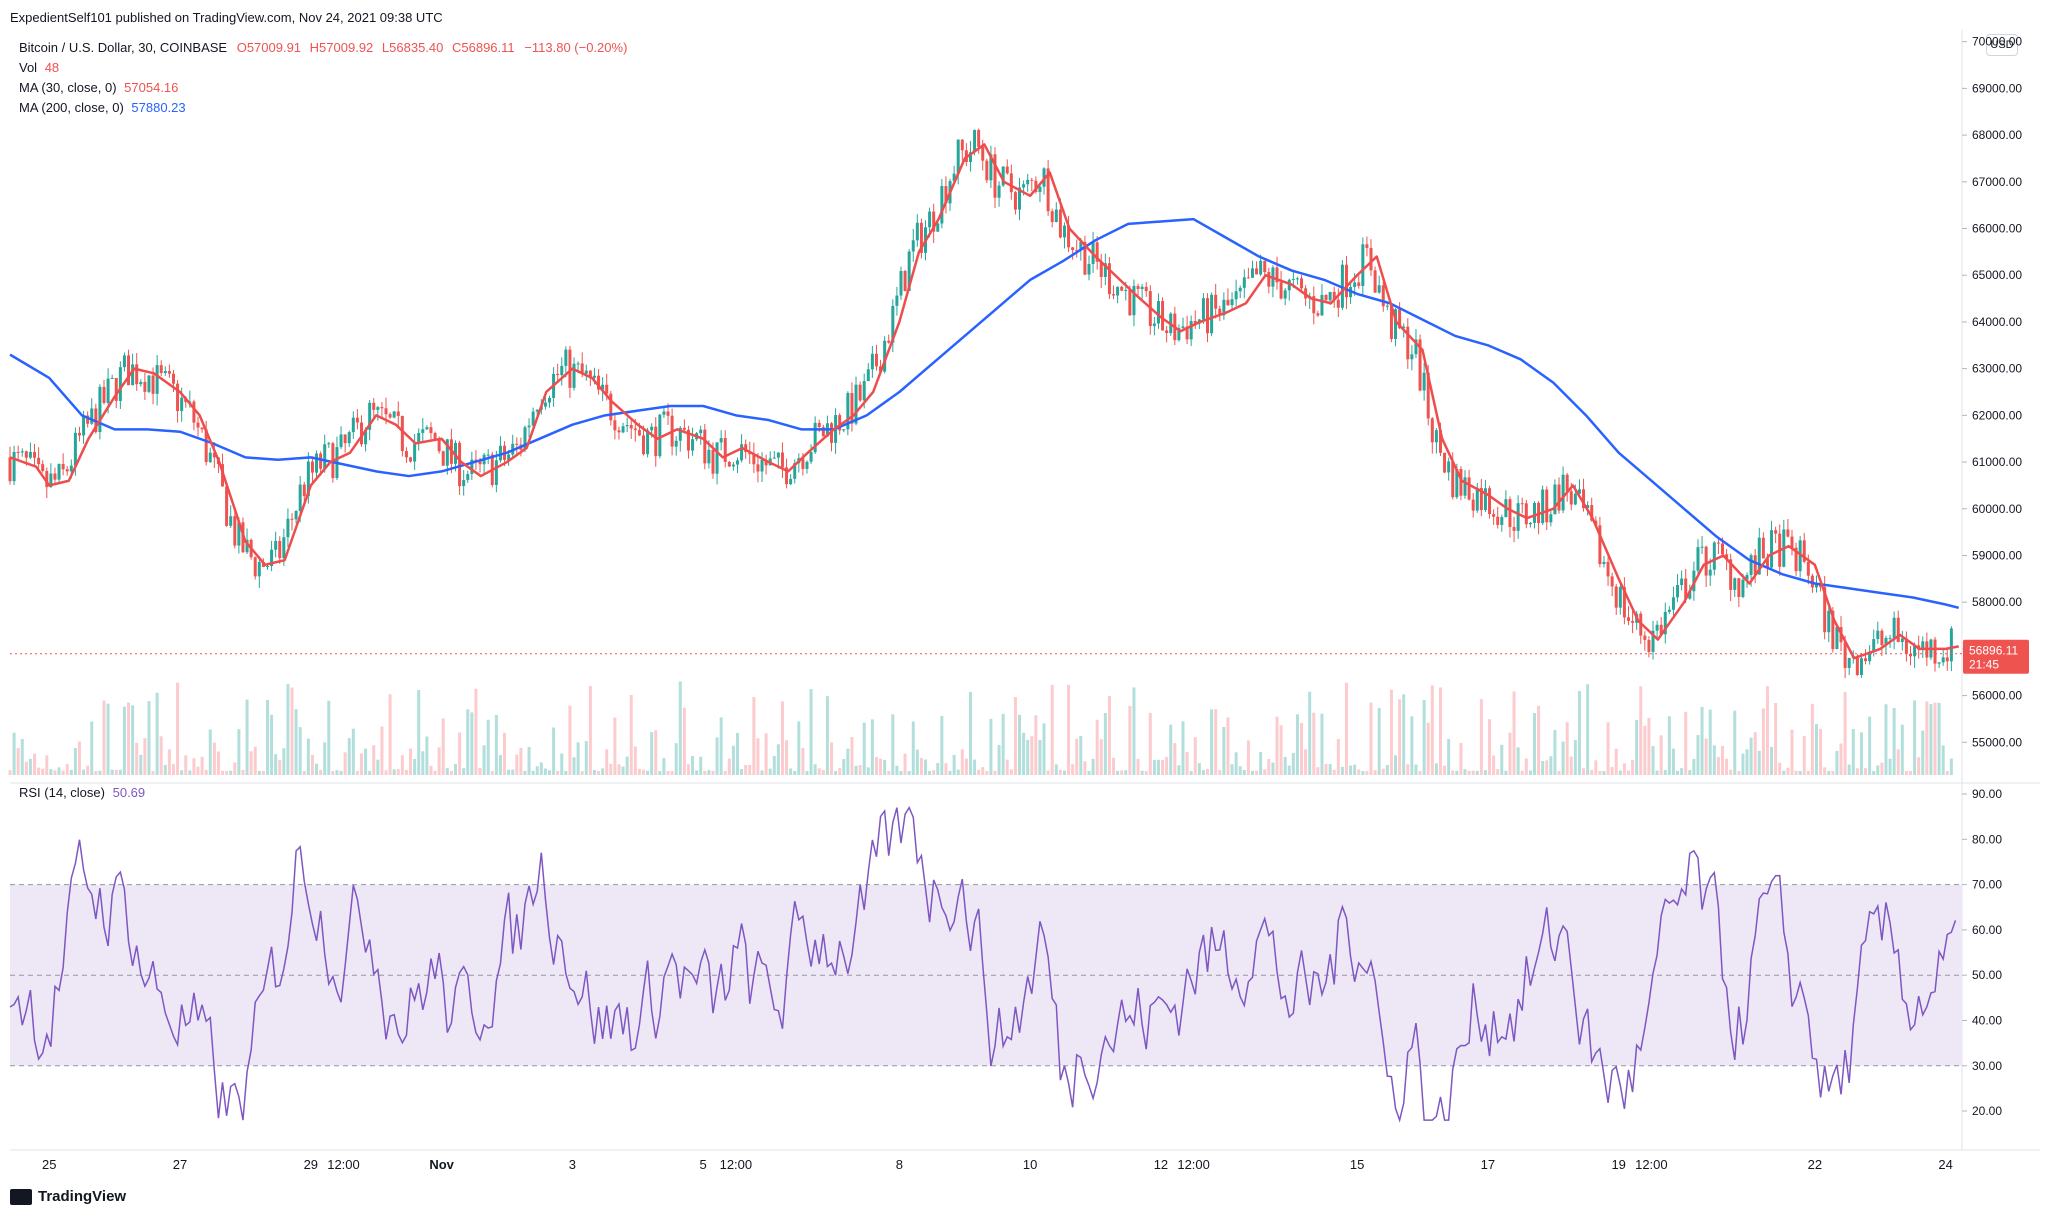 This screenshot has height=1217, width=2048. Describe the element at coordinates (2002, 45) in the screenshot. I see `currency-badge: USD` at that location.